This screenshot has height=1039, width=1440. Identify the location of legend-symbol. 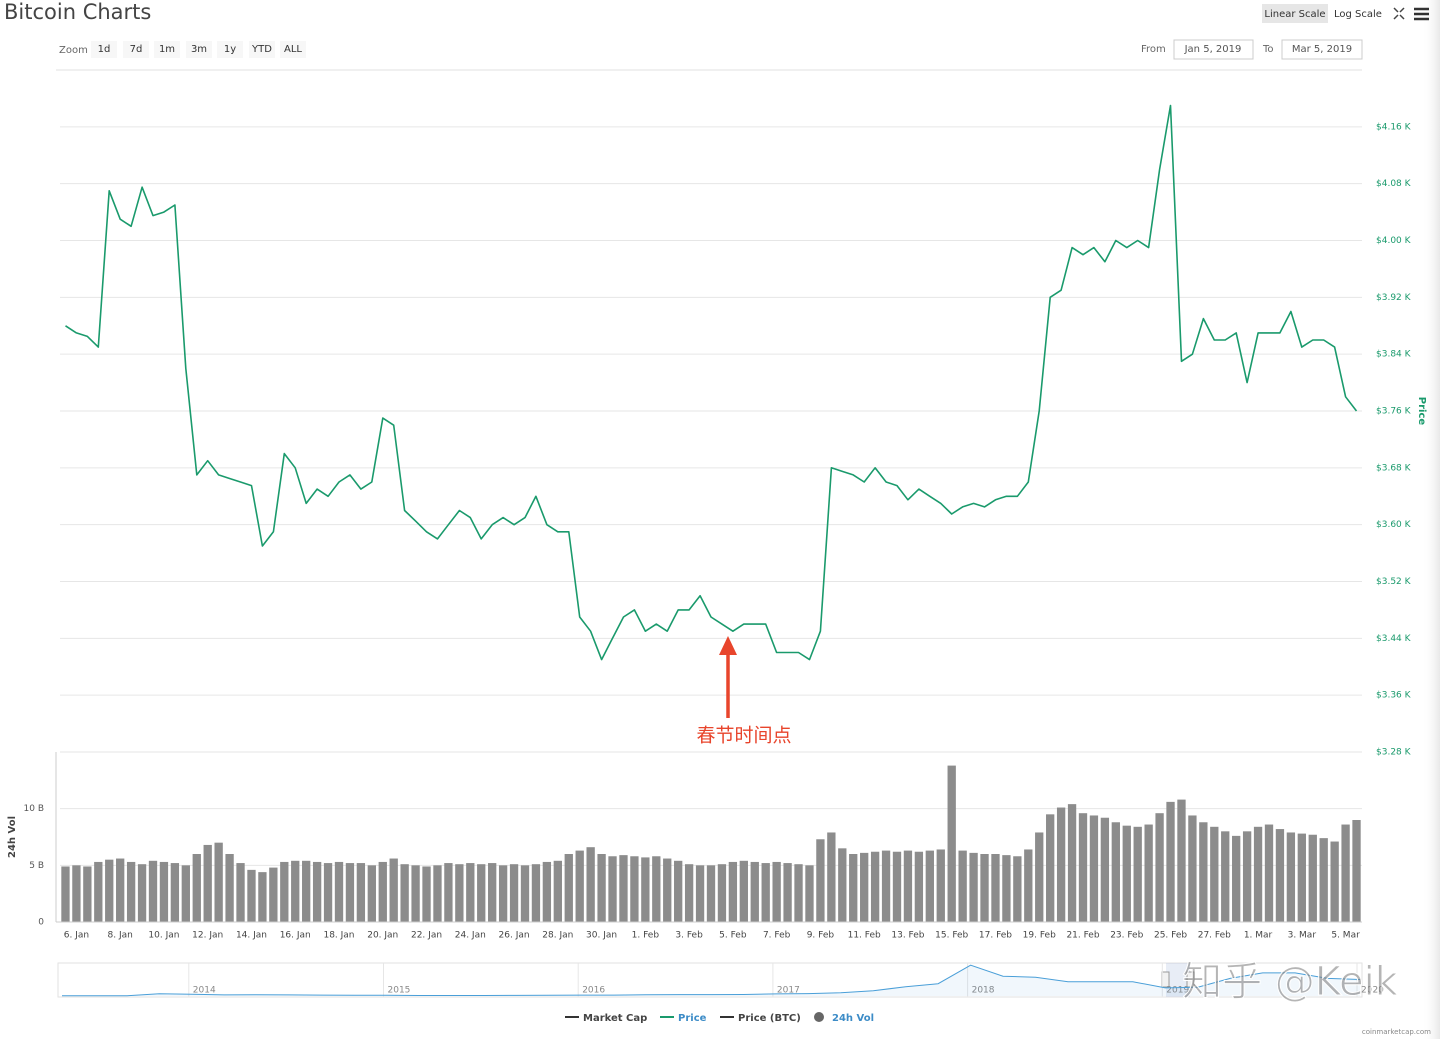
(819, 1017).